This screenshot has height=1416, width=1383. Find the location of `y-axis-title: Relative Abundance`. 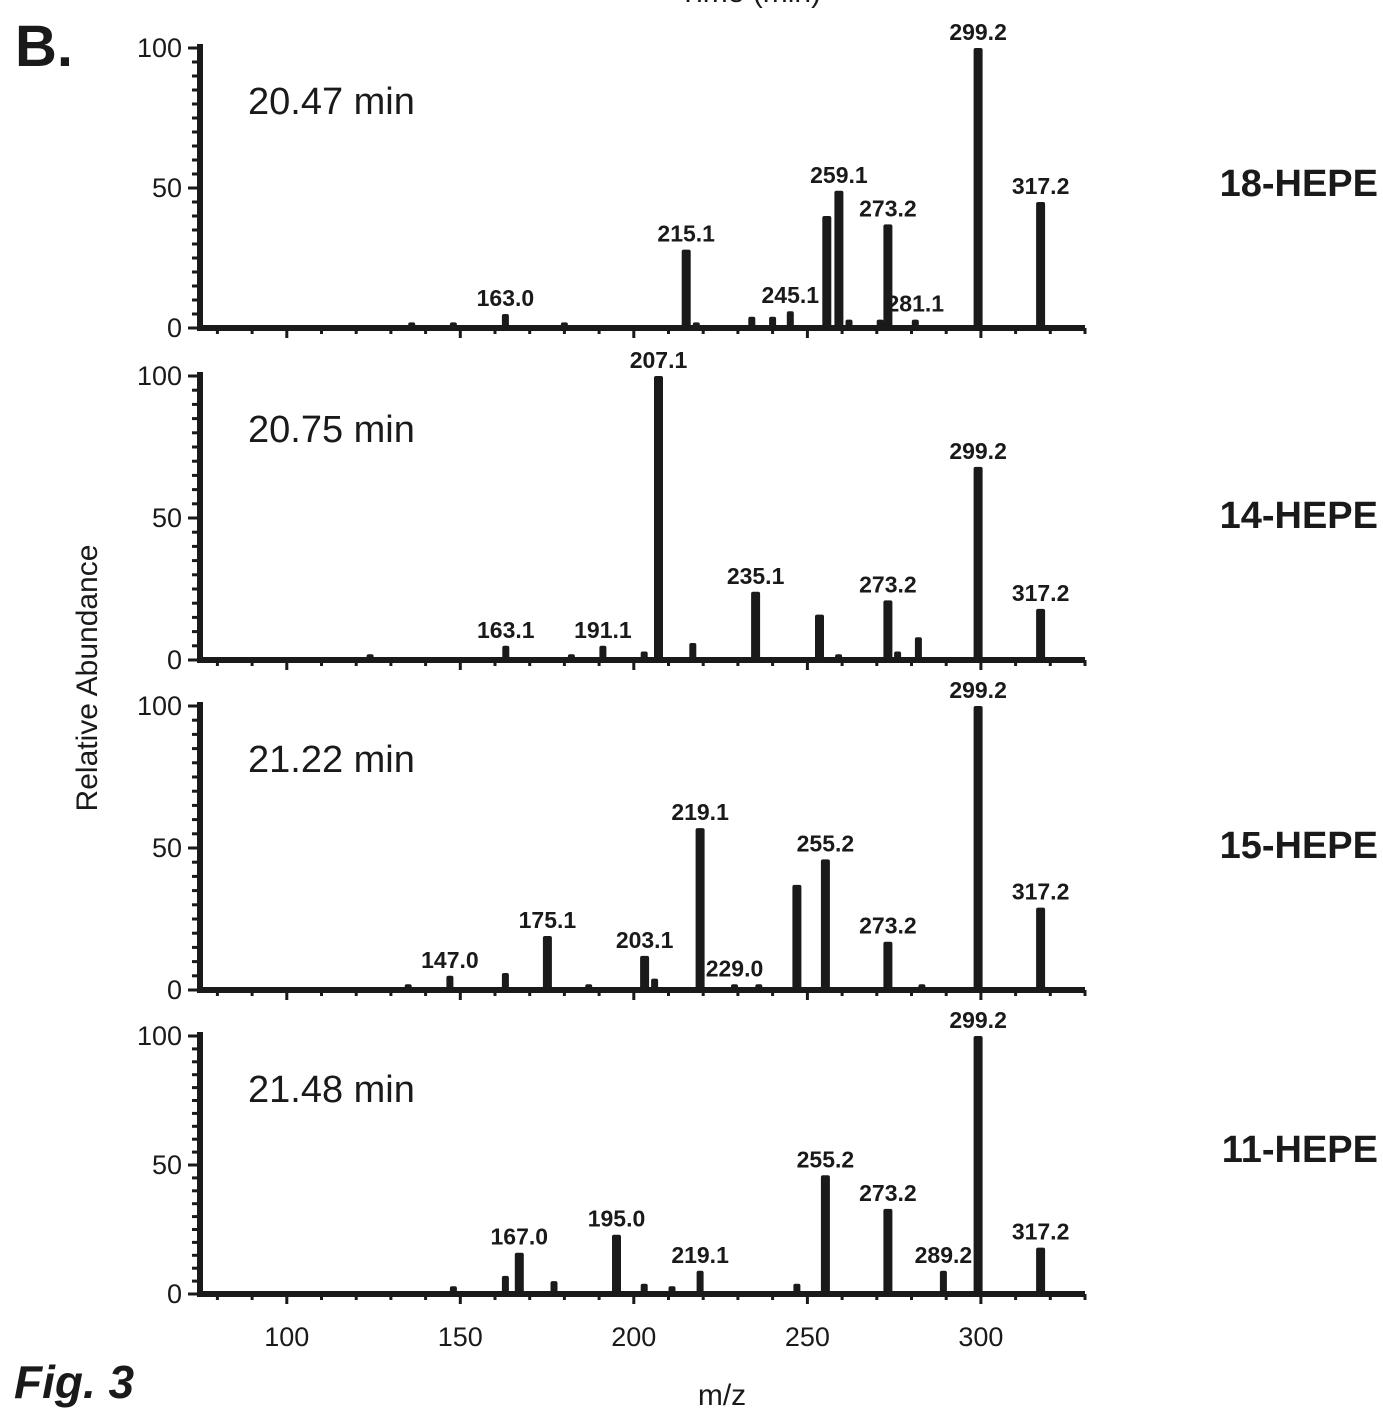

y-axis-title: Relative Abundance is located at coordinates (87, 678).